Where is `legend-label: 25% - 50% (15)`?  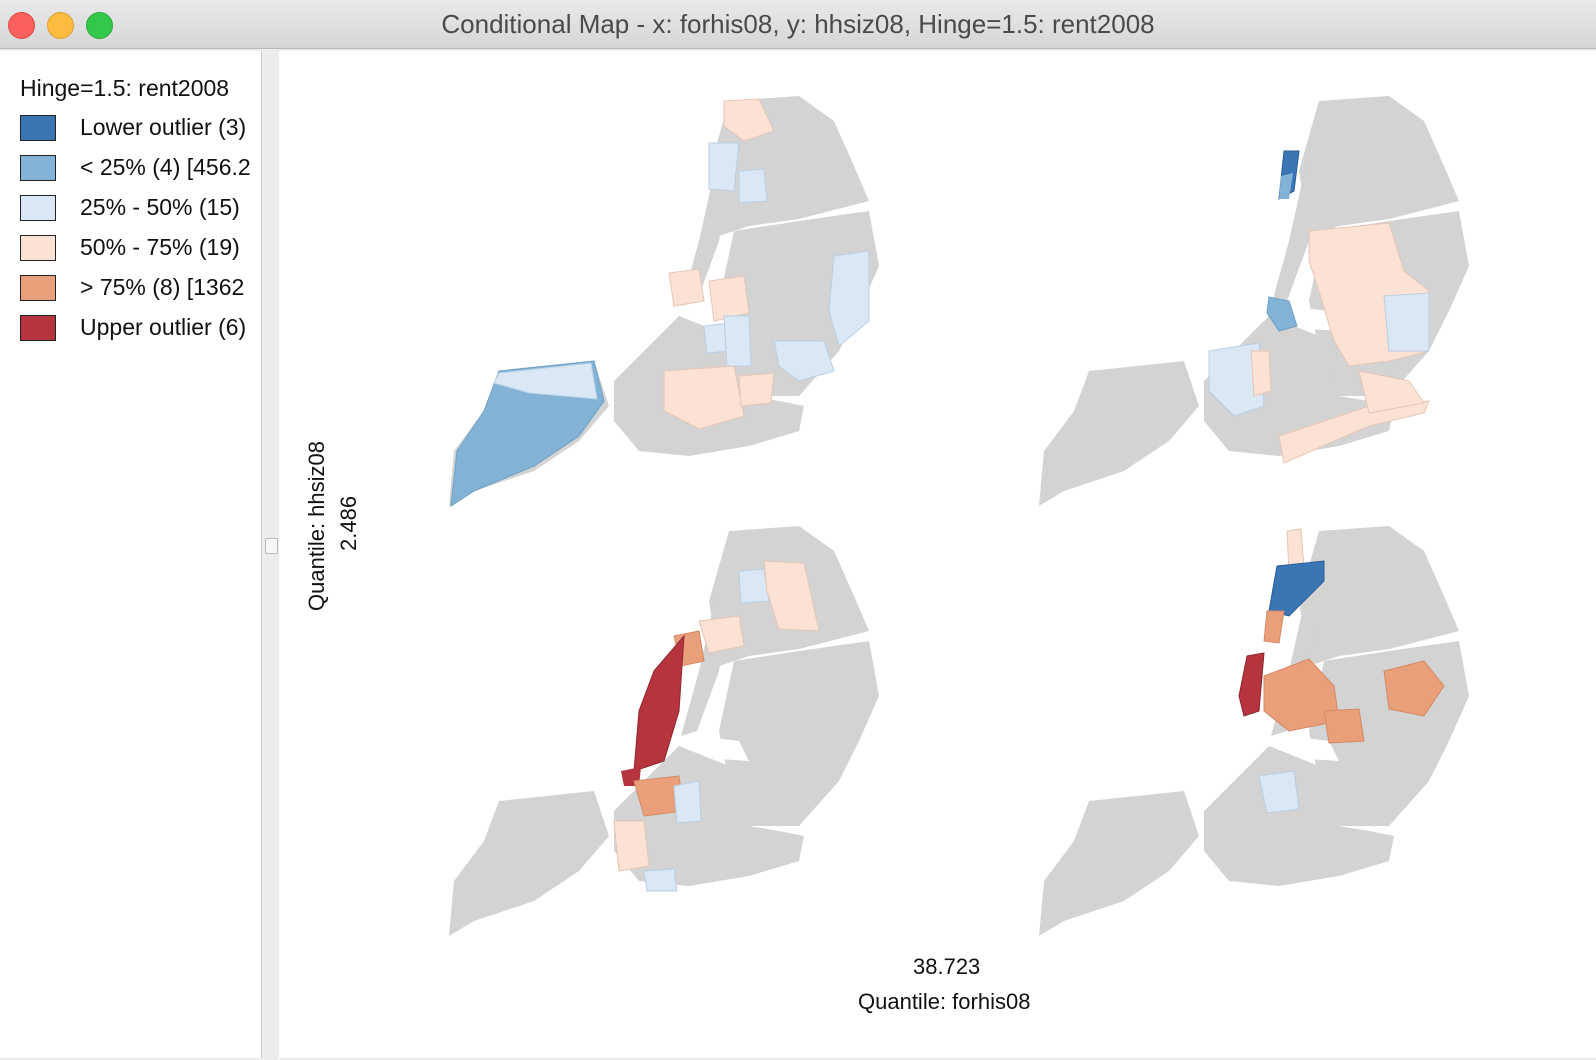
legend-label: 25% - 50% (15) is located at coordinates (160, 207).